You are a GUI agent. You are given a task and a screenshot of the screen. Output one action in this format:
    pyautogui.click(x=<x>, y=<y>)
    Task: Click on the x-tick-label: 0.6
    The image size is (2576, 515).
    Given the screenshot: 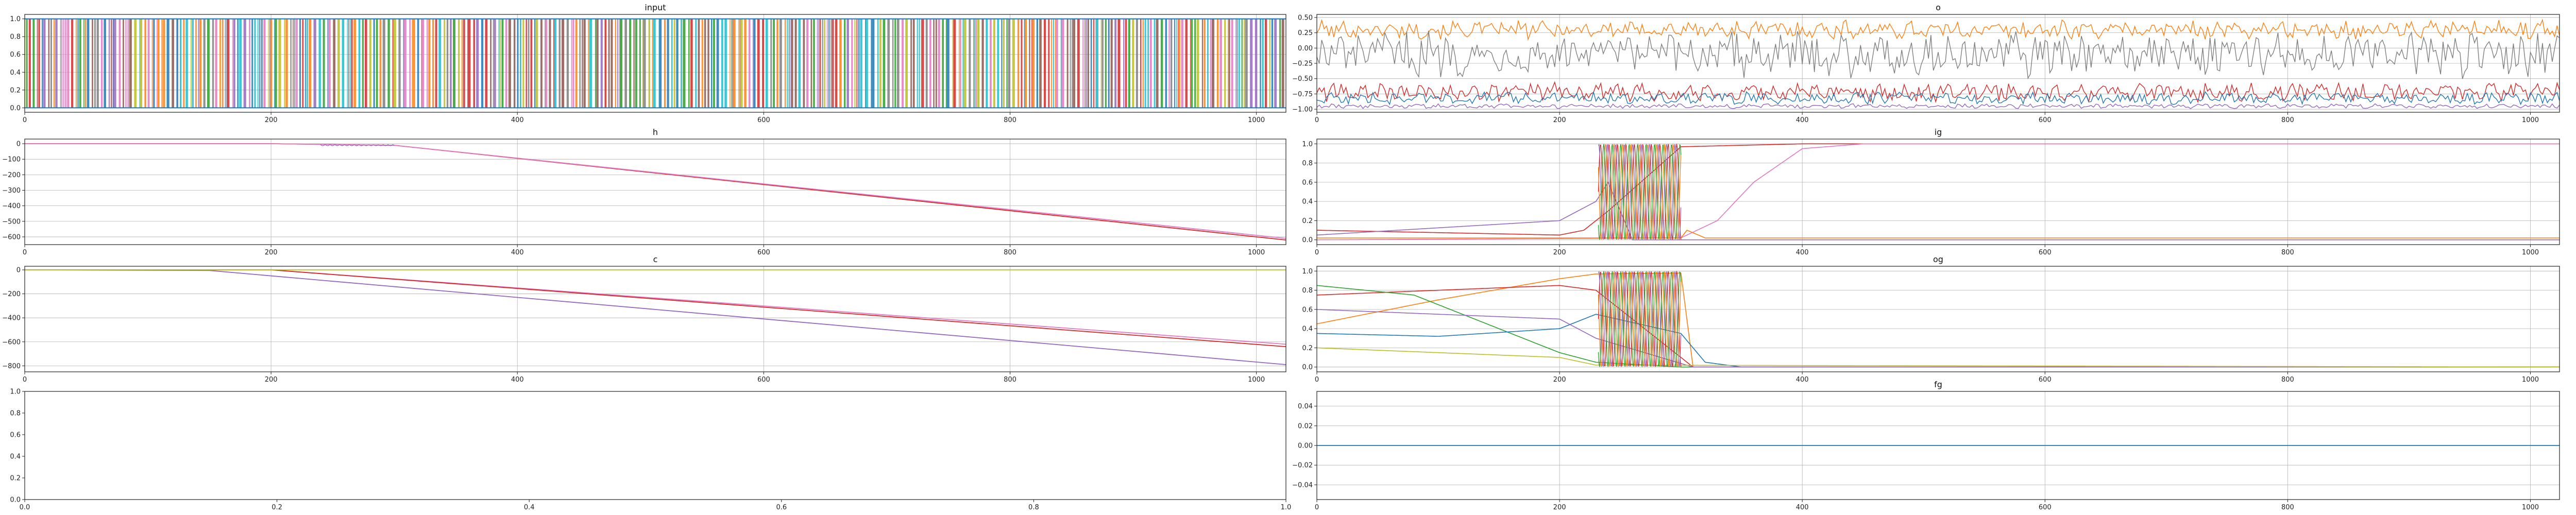 What is the action you would take?
    pyautogui.click(x=781, y=508)
    